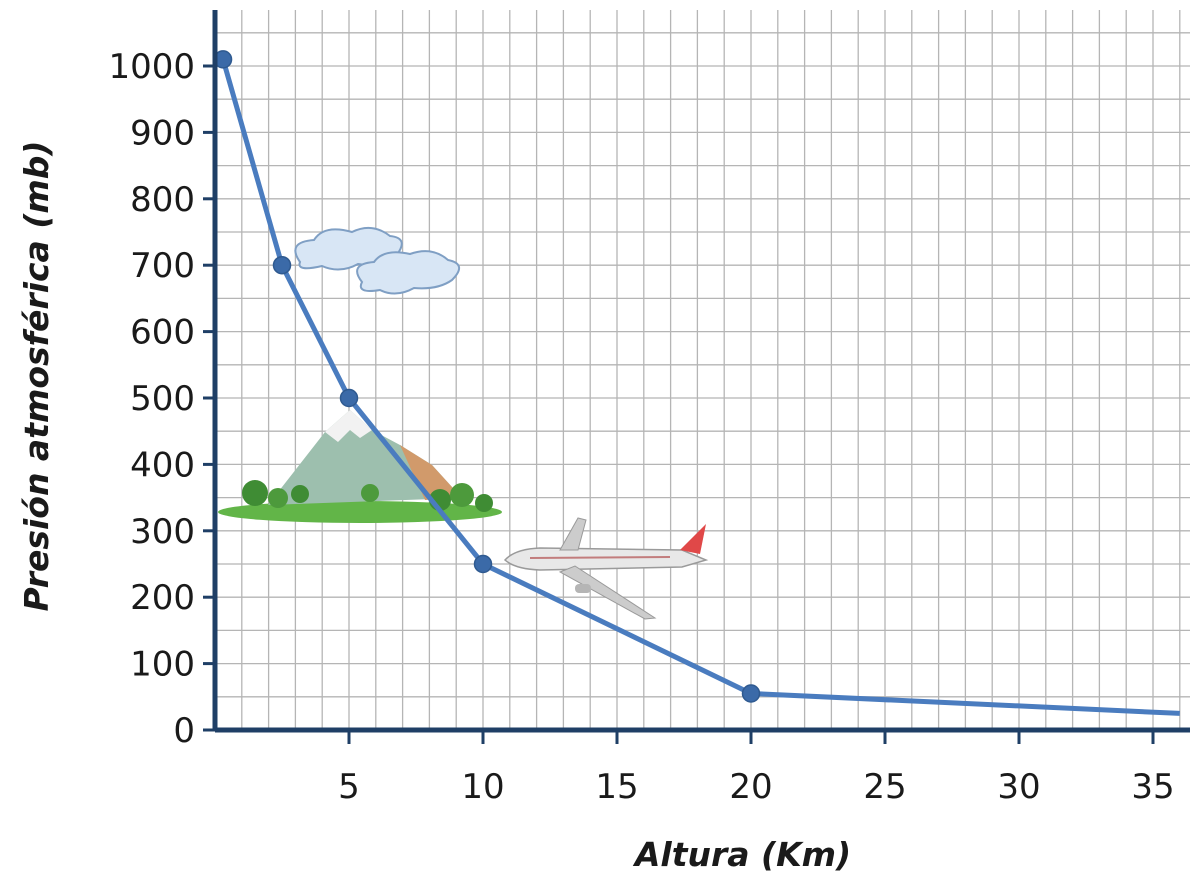 The width and height of the screenshot is (1190, 876). I want to click on x-tick-label: 25, so click(884, 787).